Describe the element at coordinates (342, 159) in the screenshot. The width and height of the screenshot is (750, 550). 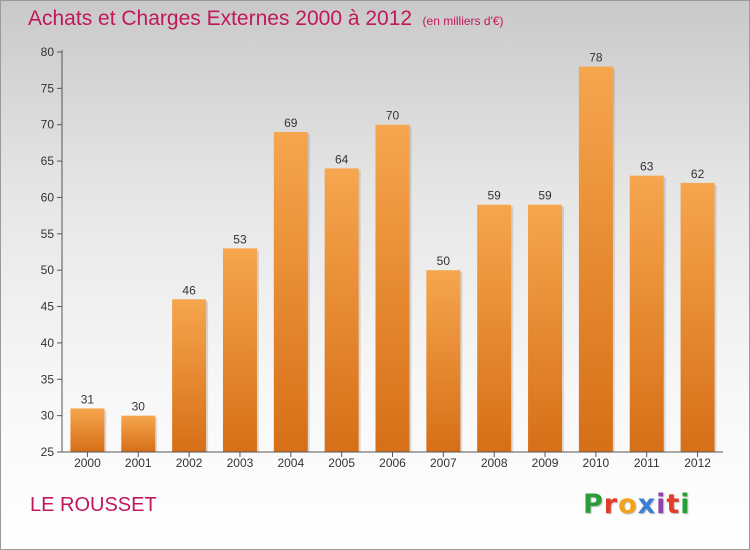
I see `bar-value-label: 64` at that location.